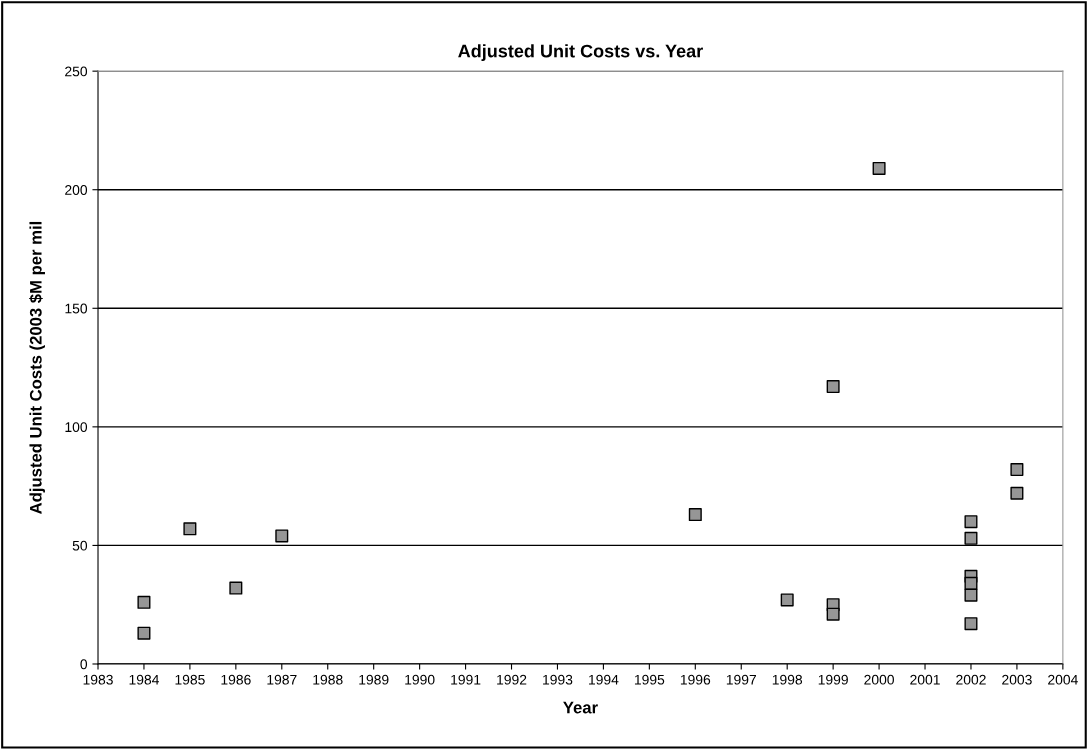 The width and height of the screenshot is (1089, 749). I want to click on x-tick-label: 1985, so click(190, 679).